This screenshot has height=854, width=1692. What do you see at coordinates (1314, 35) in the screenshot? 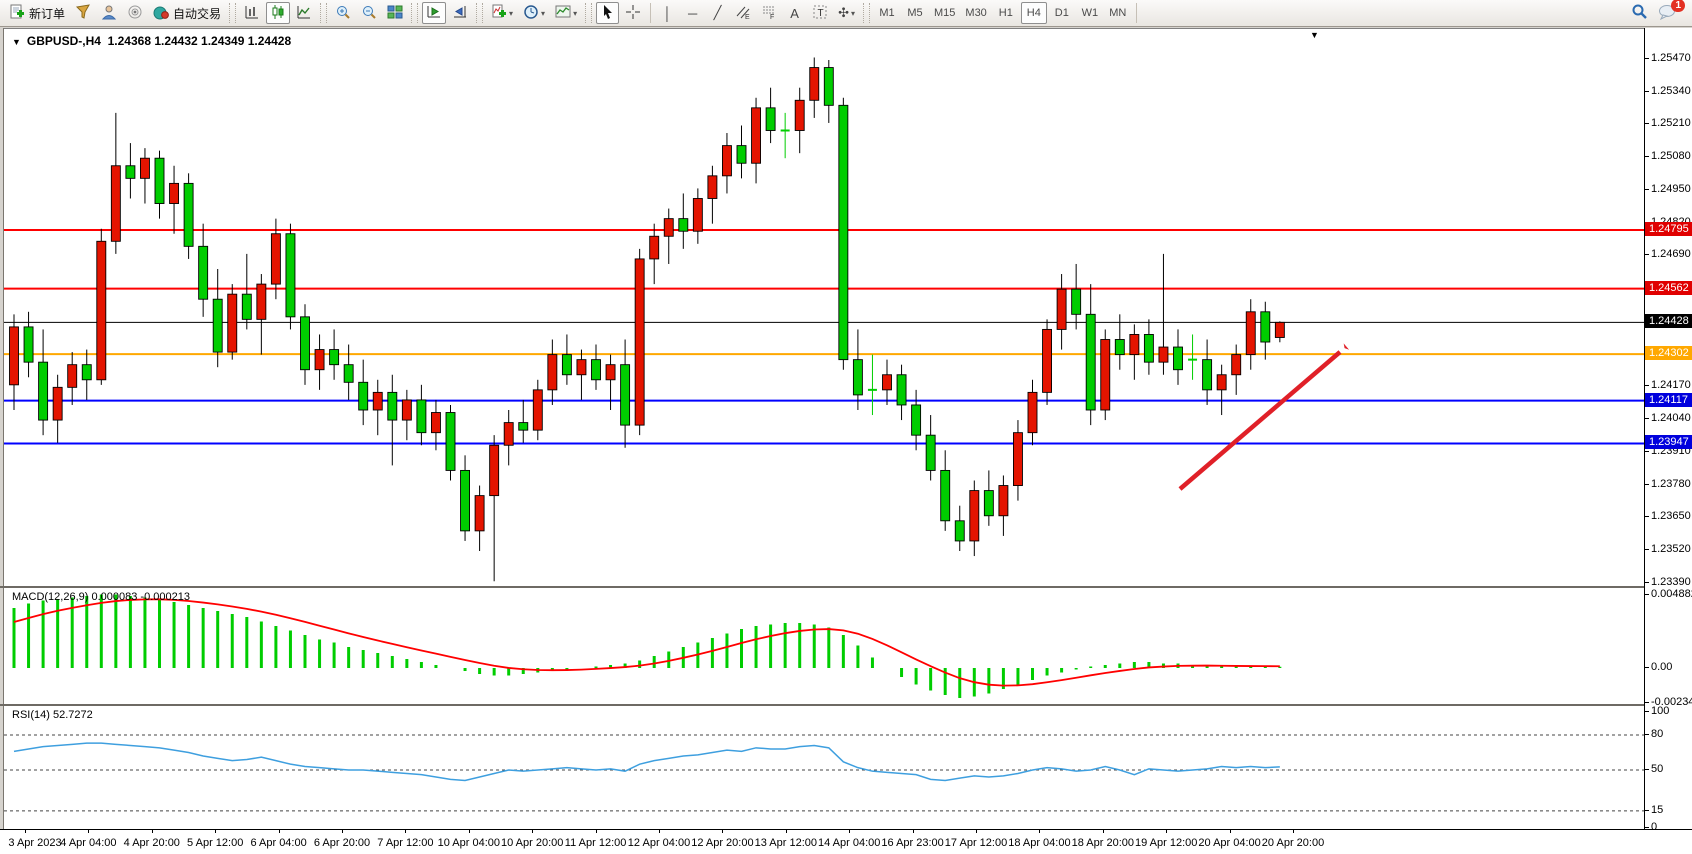
I see `chart-shift-marker-icon: ▼` at bounding box center [1314, 35].